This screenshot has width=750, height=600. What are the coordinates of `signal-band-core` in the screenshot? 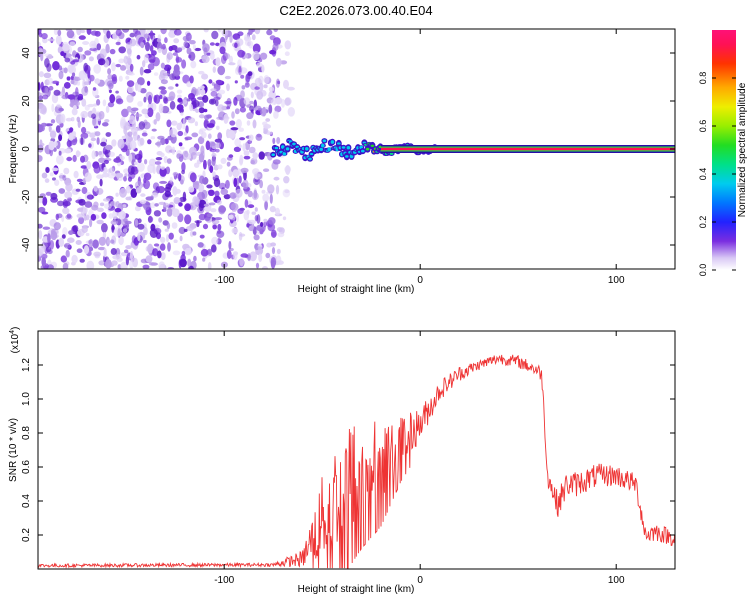 It's located at (528, 149).